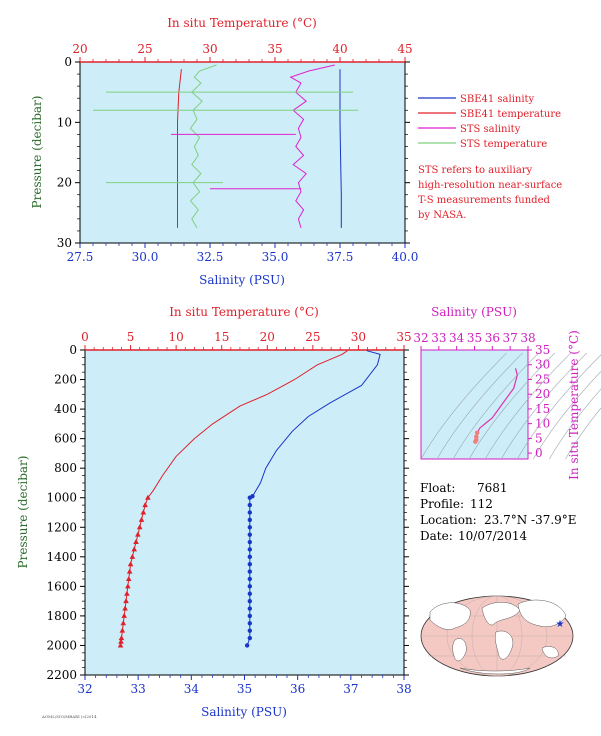 This screenshot has height=736, width=601. What do you see at coordinates (495, 406) in the screenshot?
I see `ts-series` at bounding box center [495, 406].